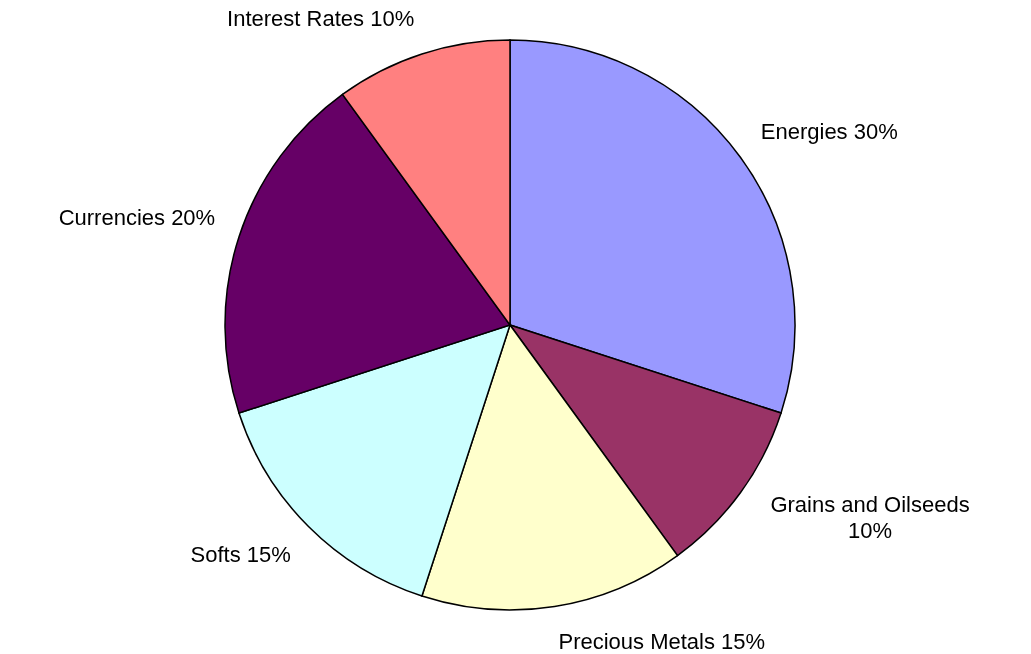 The width and height of the screenshot is (1031, 654). I want to click on slice-label: Energies 30%, so click(829, 131).